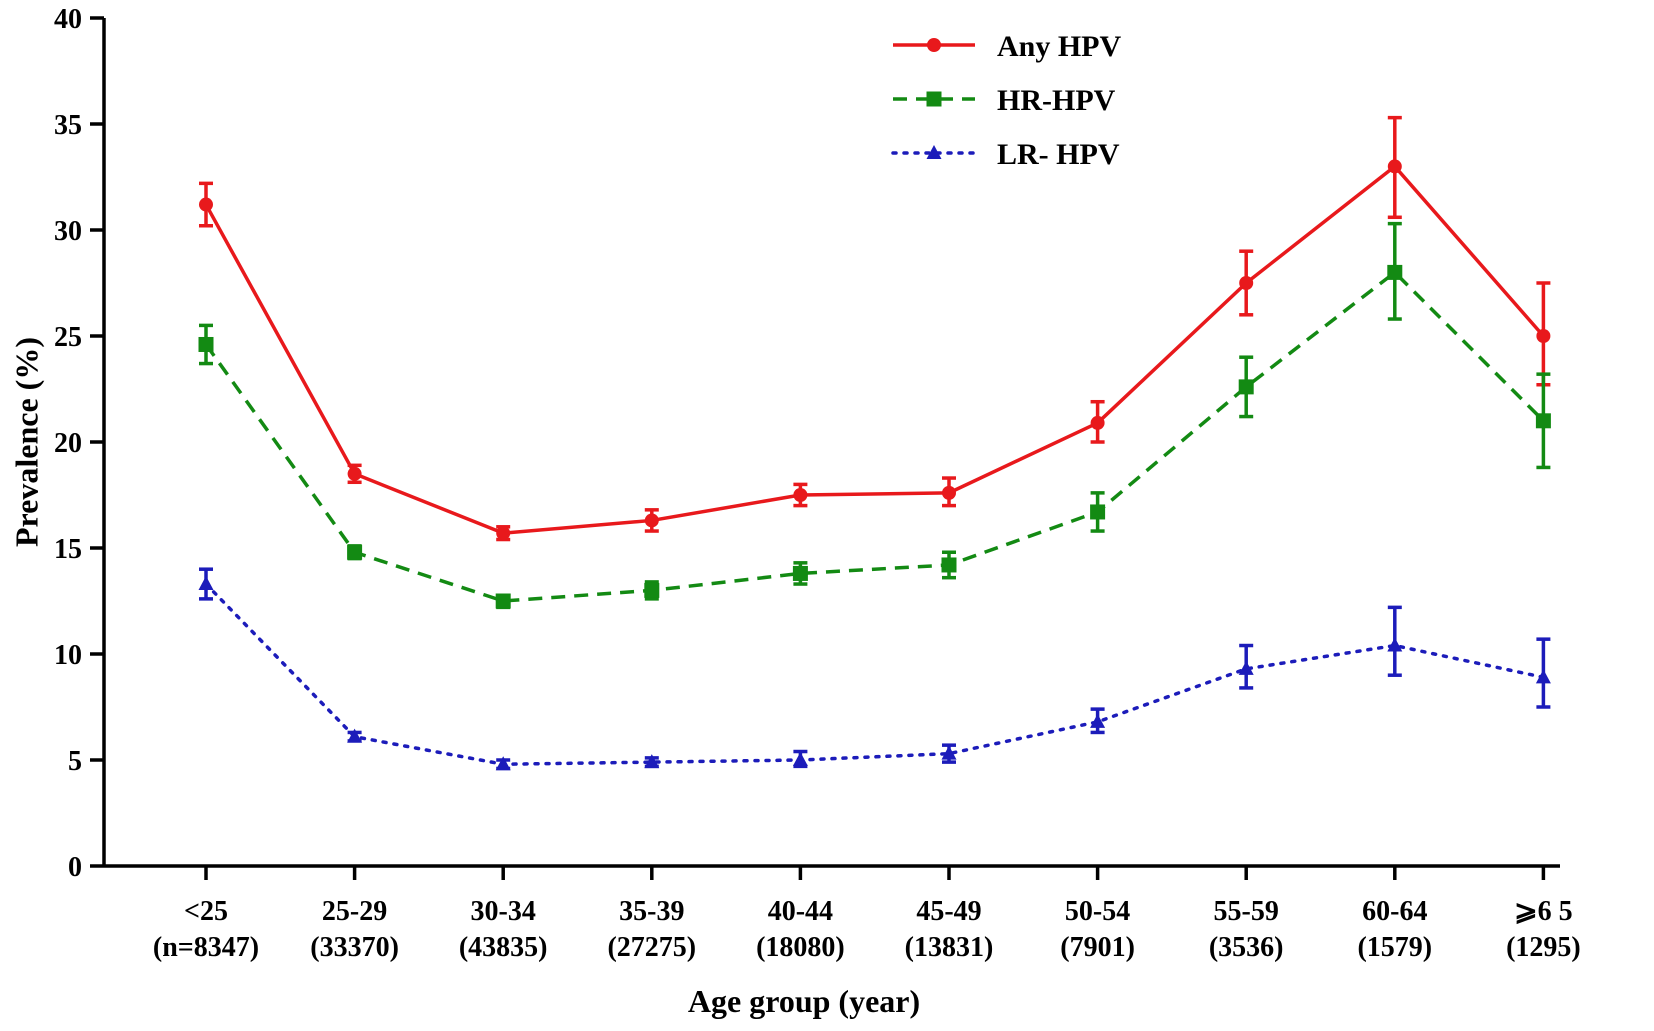 This screenshot has width=1654, height=1031. Describe the element at coordinates (68, 125) in the screenshot. I see `y-tick-label: 35` at that location.